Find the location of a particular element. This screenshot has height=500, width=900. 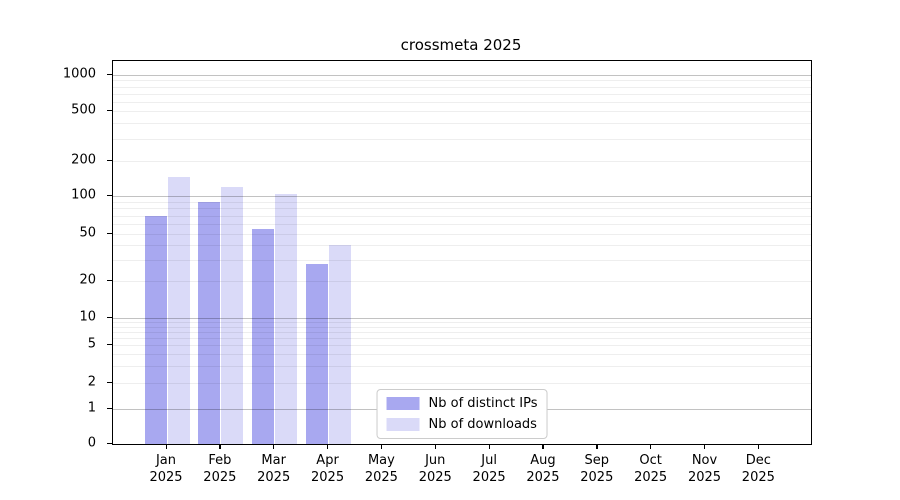

y-tick-label: 10 is located at coordinates (87, 317).